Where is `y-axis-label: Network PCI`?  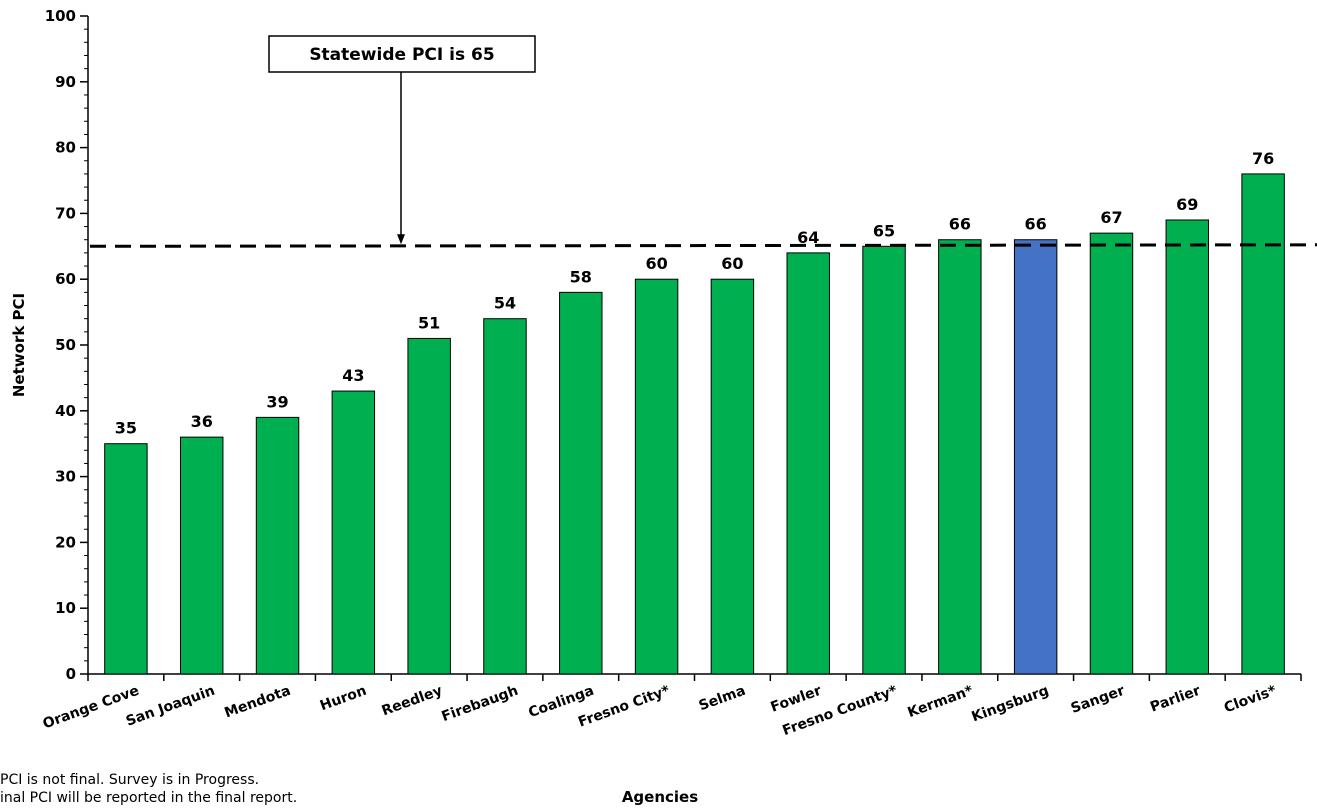 y-axis-label: Network PCI is located at coordinates (19, 345).